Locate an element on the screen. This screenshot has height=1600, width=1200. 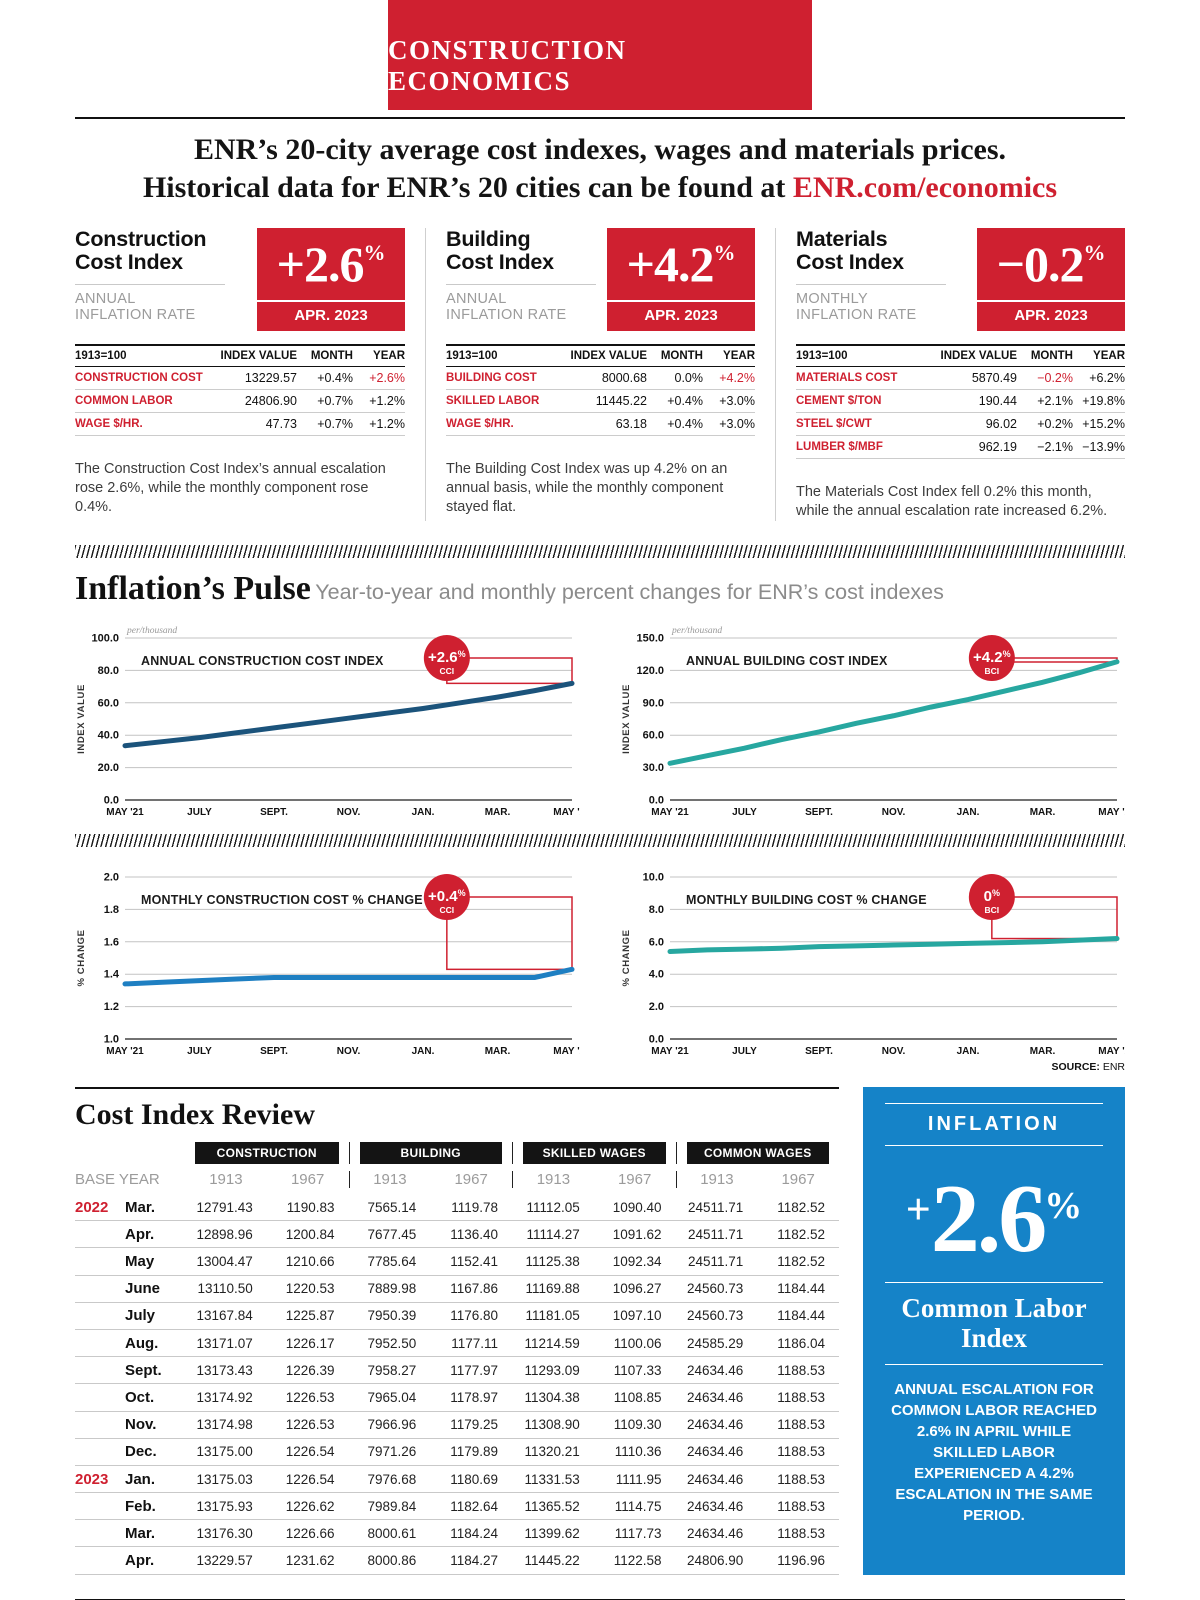
row-label: CONSTRUCTION COST is located at coordinates (139, 377).